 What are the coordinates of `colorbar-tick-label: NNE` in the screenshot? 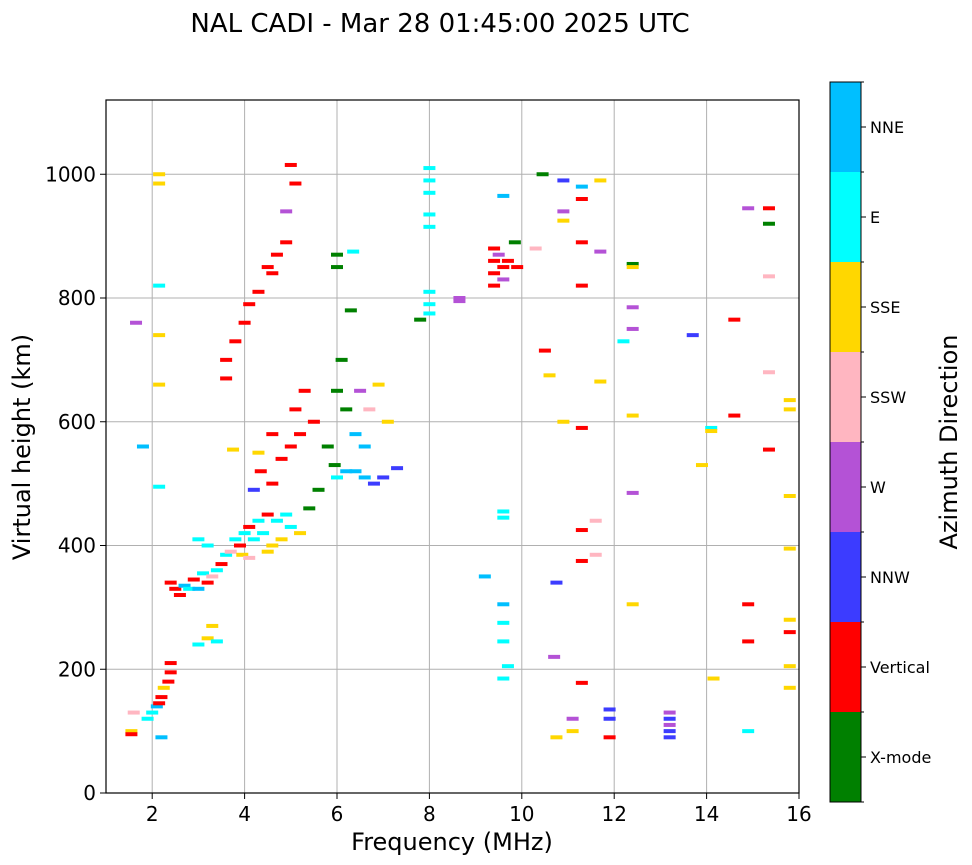 It's located at (887, 127).